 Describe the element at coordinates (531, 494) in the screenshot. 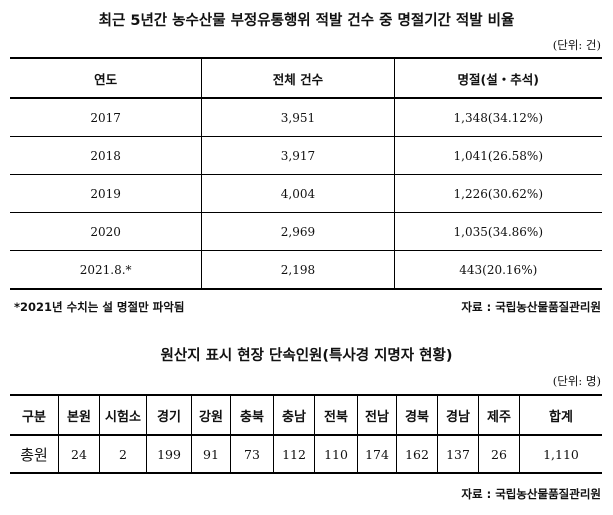

I see `table2-source: 자료 : 국립농산물품질관리원` at that location.